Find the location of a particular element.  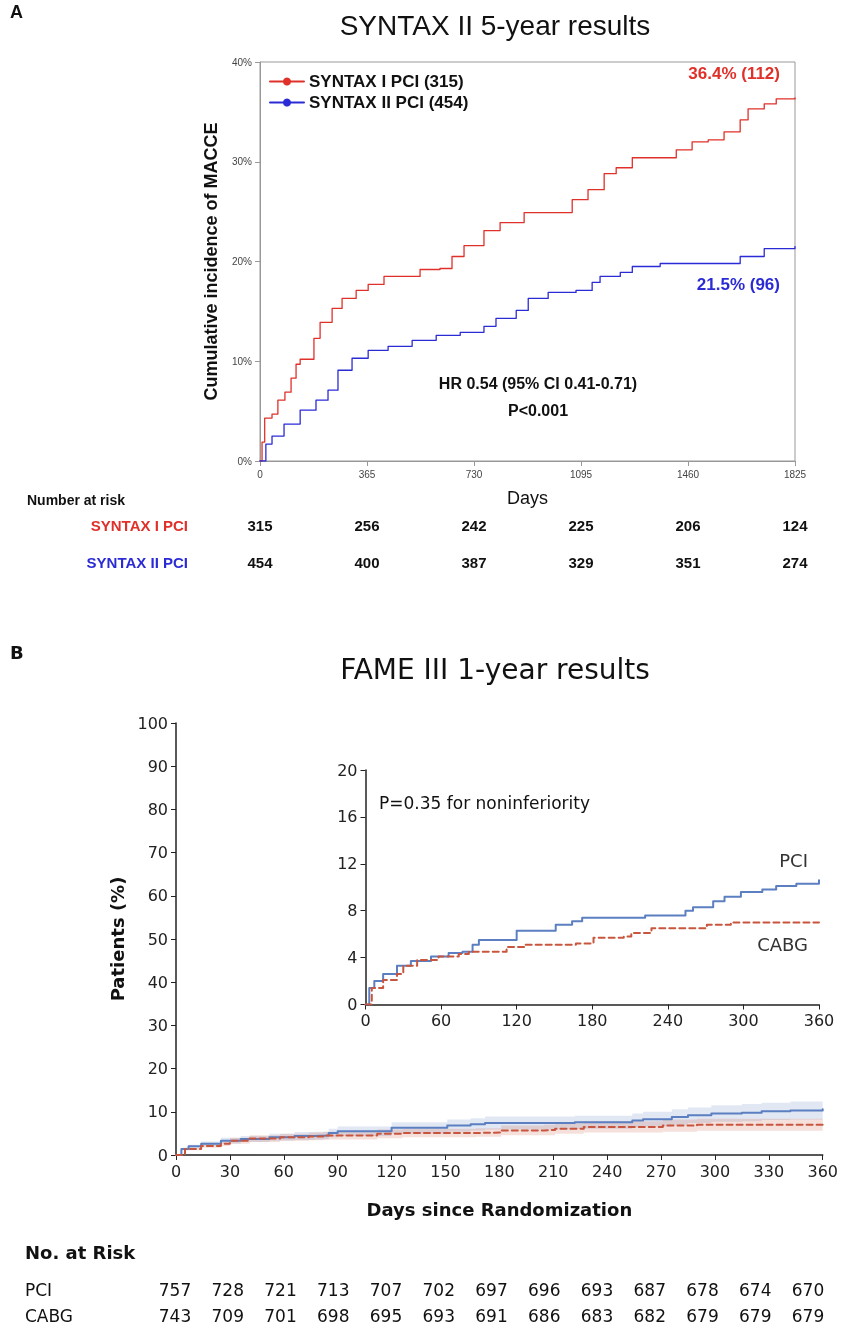

y-axis-title: Patients (%) is located at coordinates (117, 939).